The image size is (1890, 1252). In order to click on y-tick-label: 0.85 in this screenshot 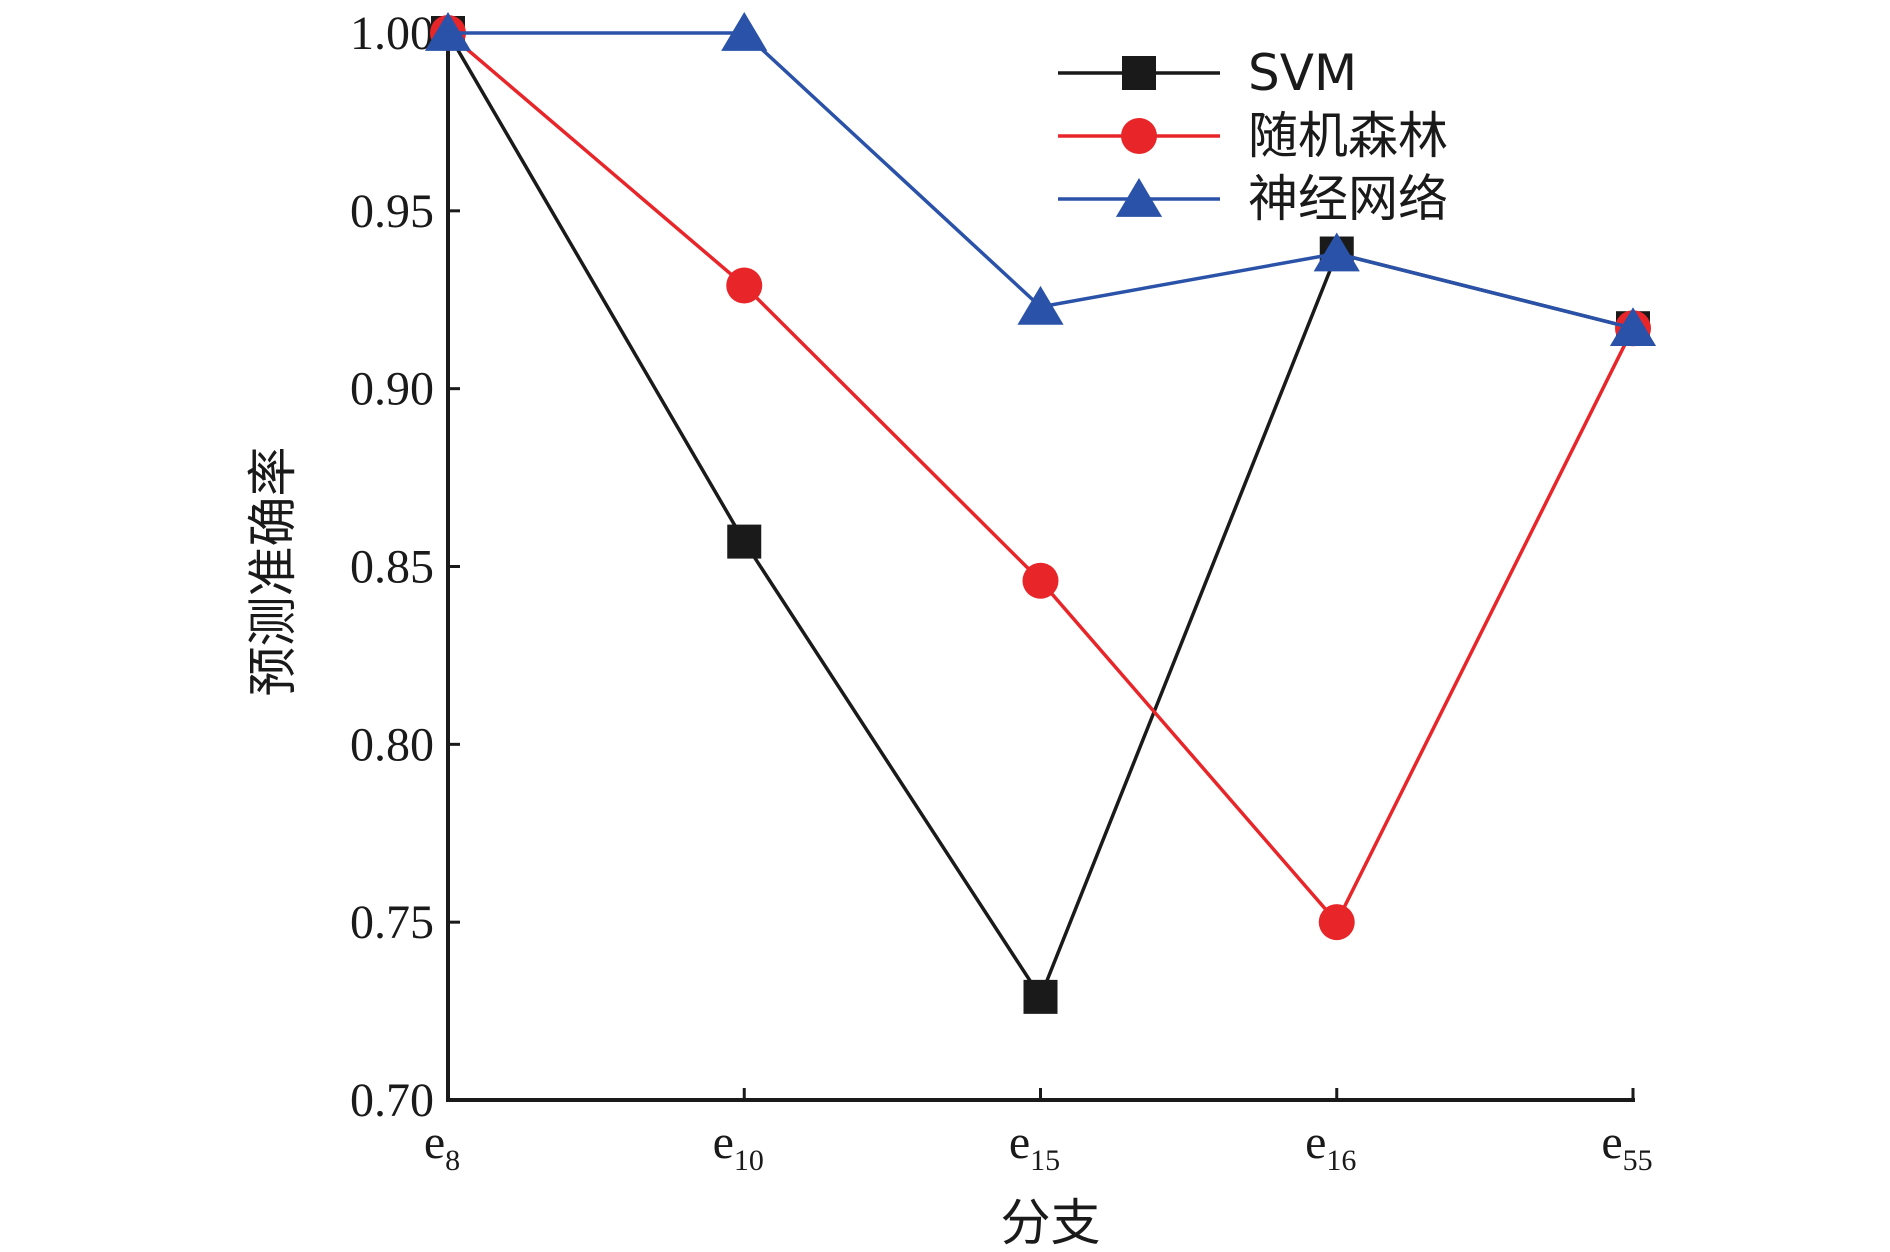, I will do `click(392, 567)`.